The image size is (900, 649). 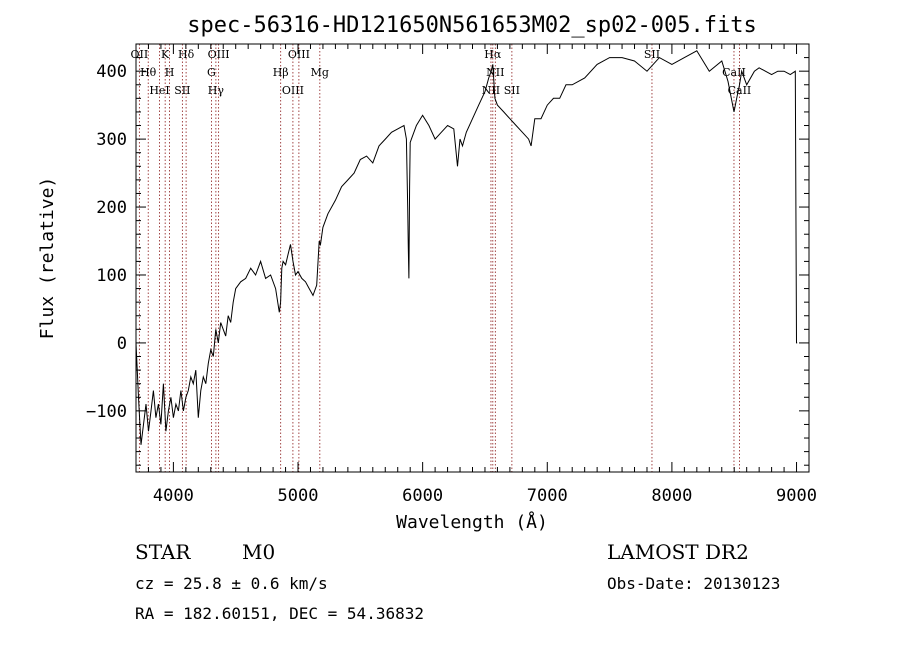 What do you see at coordinates (493, 54) in the screenshot?
I see `line-marker-label: Hα` at bounding box center [493, 54].